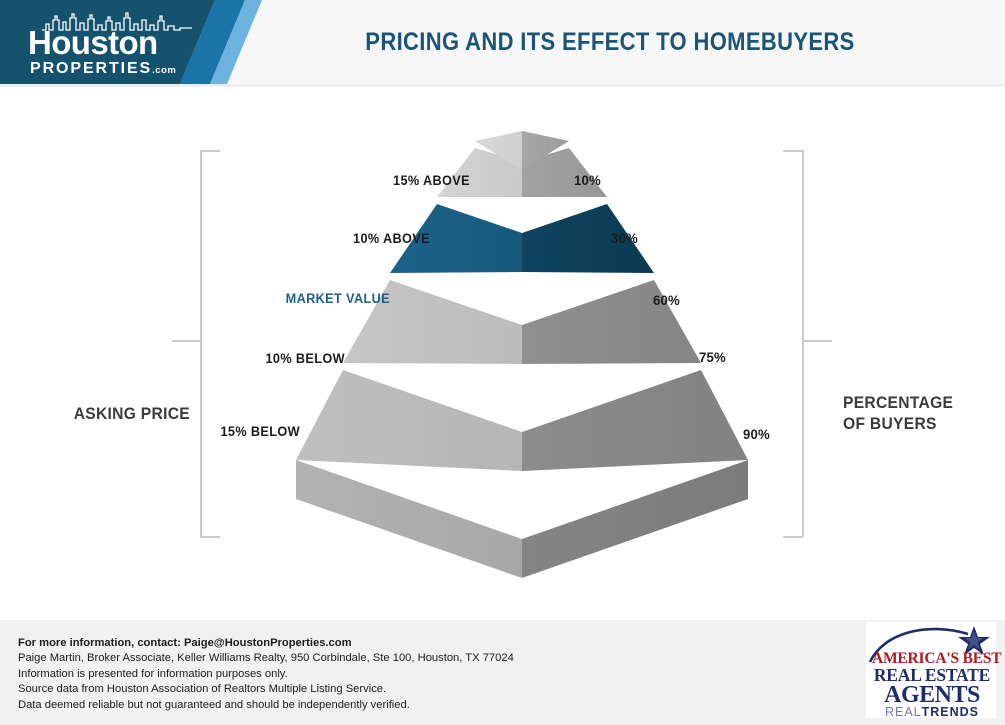  I want to click on pct-label-60: 60%, so click(666, 300).